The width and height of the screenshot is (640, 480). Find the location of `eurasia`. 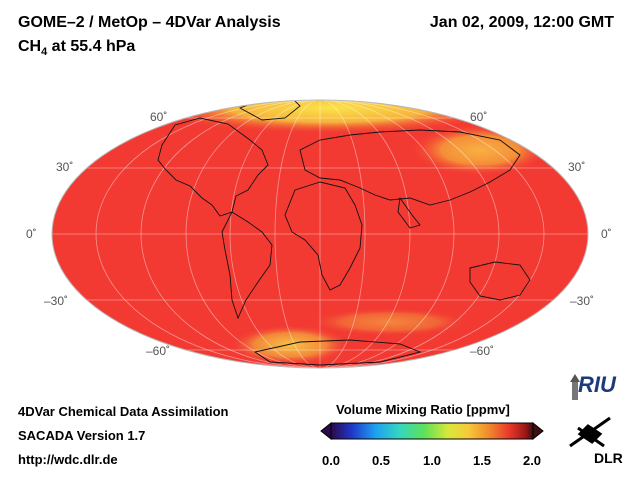

eurasia is located at coordinates (410, 167).